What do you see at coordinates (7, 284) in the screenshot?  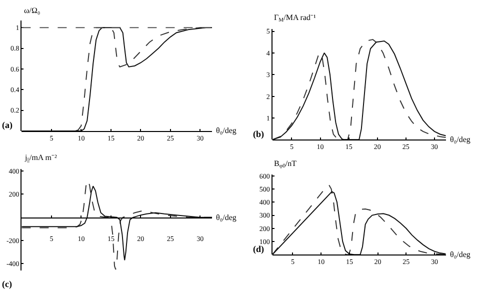 I see `text: (c)` at bounding box center [7, 284].